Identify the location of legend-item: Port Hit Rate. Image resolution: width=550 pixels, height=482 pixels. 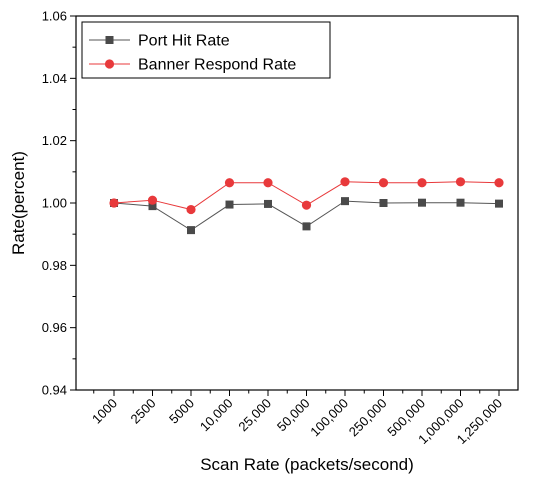
(159, 41).